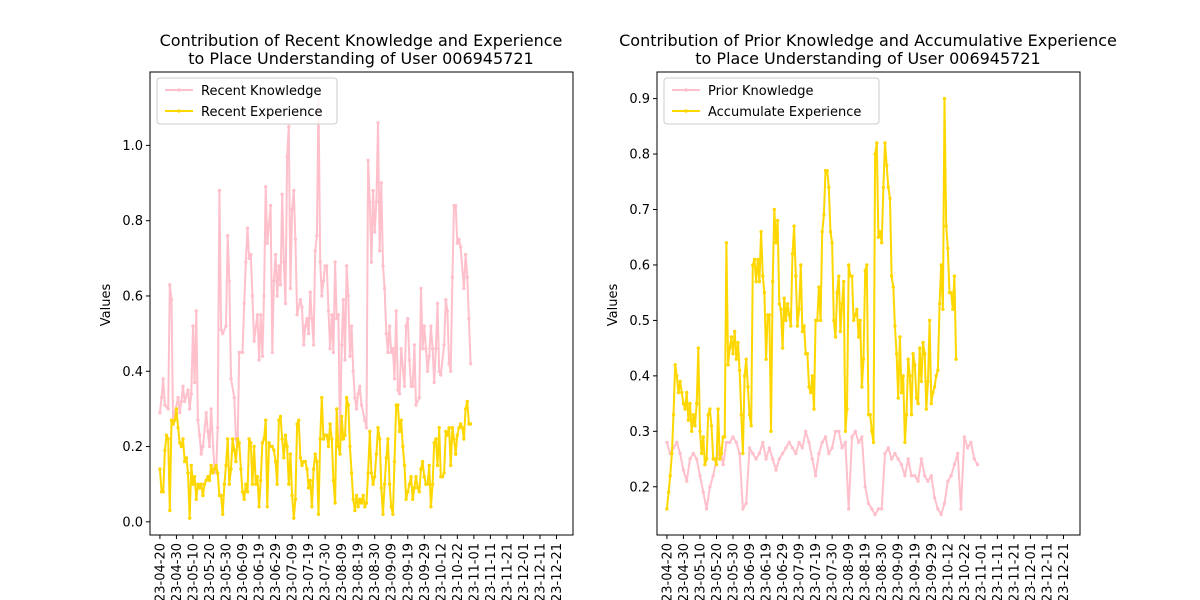 This screenshot has height=600, width=1200. I want to click on right-y-tick-label: 0.8, so click(639, 155).